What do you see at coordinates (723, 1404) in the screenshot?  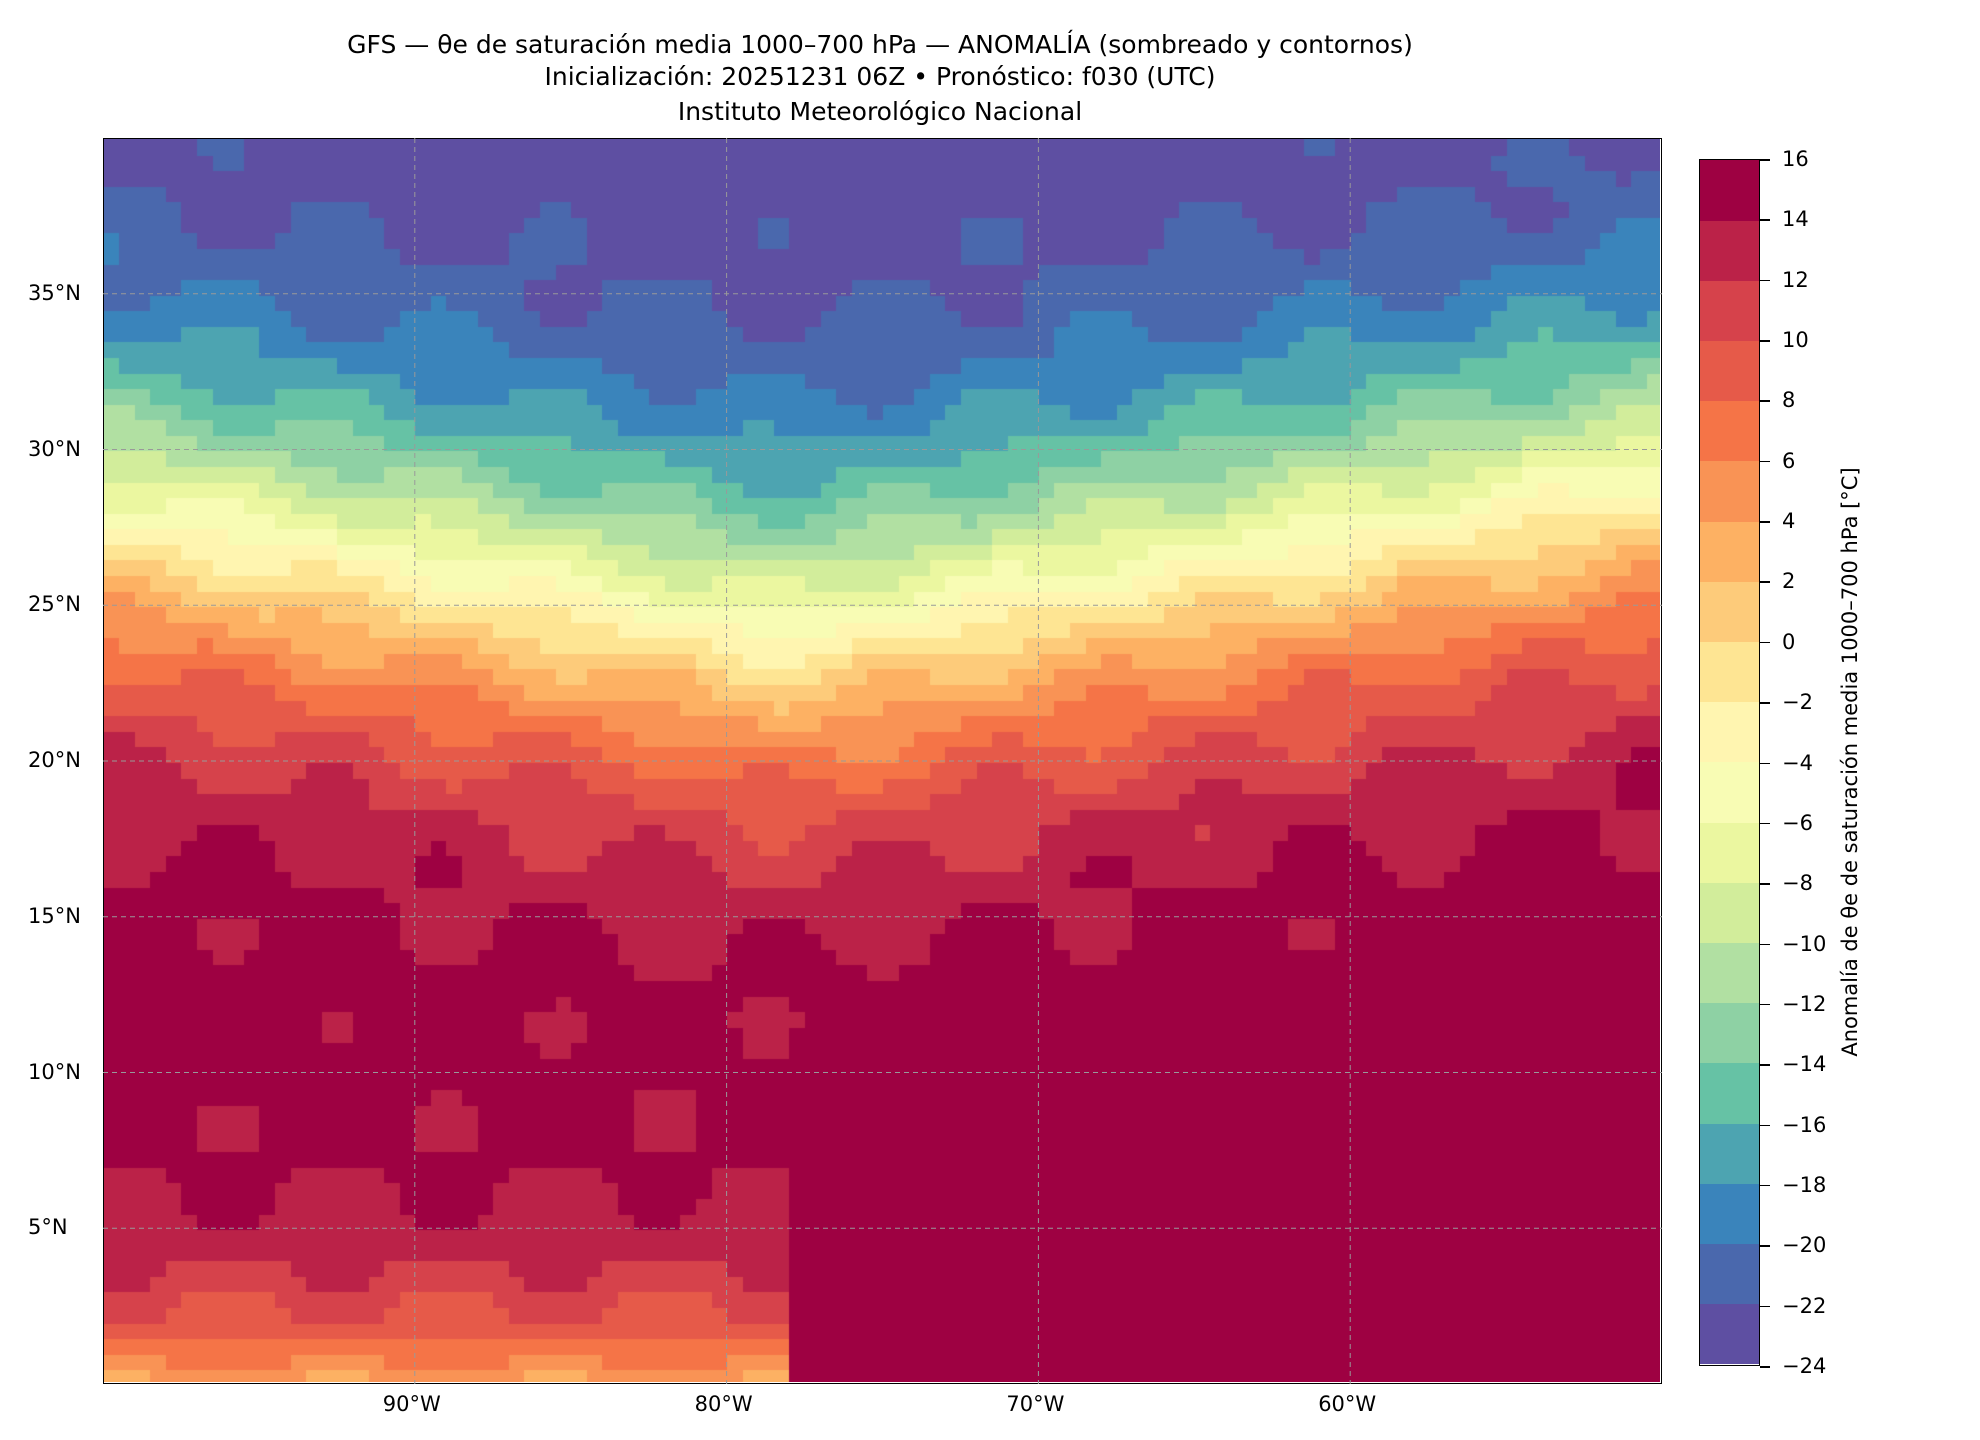 I see `x-tick-label: 80°W` at bounding box center [723, 1404].